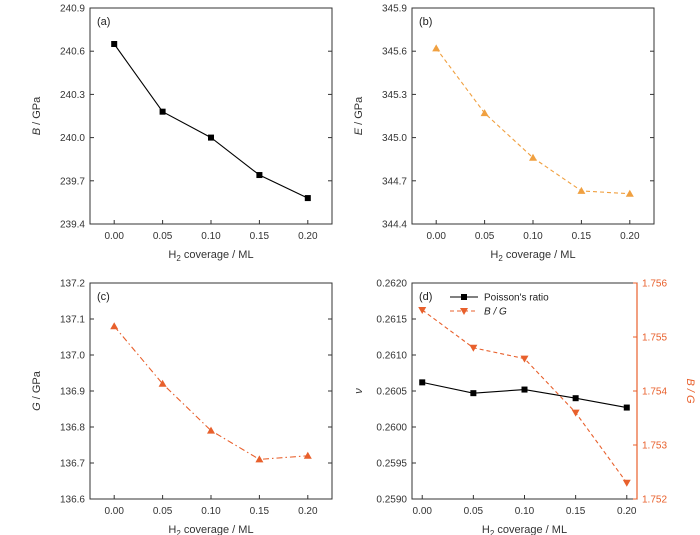  What do you see at coordinates (72, 52) in the screenshot?
I see `y-tick-label: 240.6` at bounding box center [72, 52].